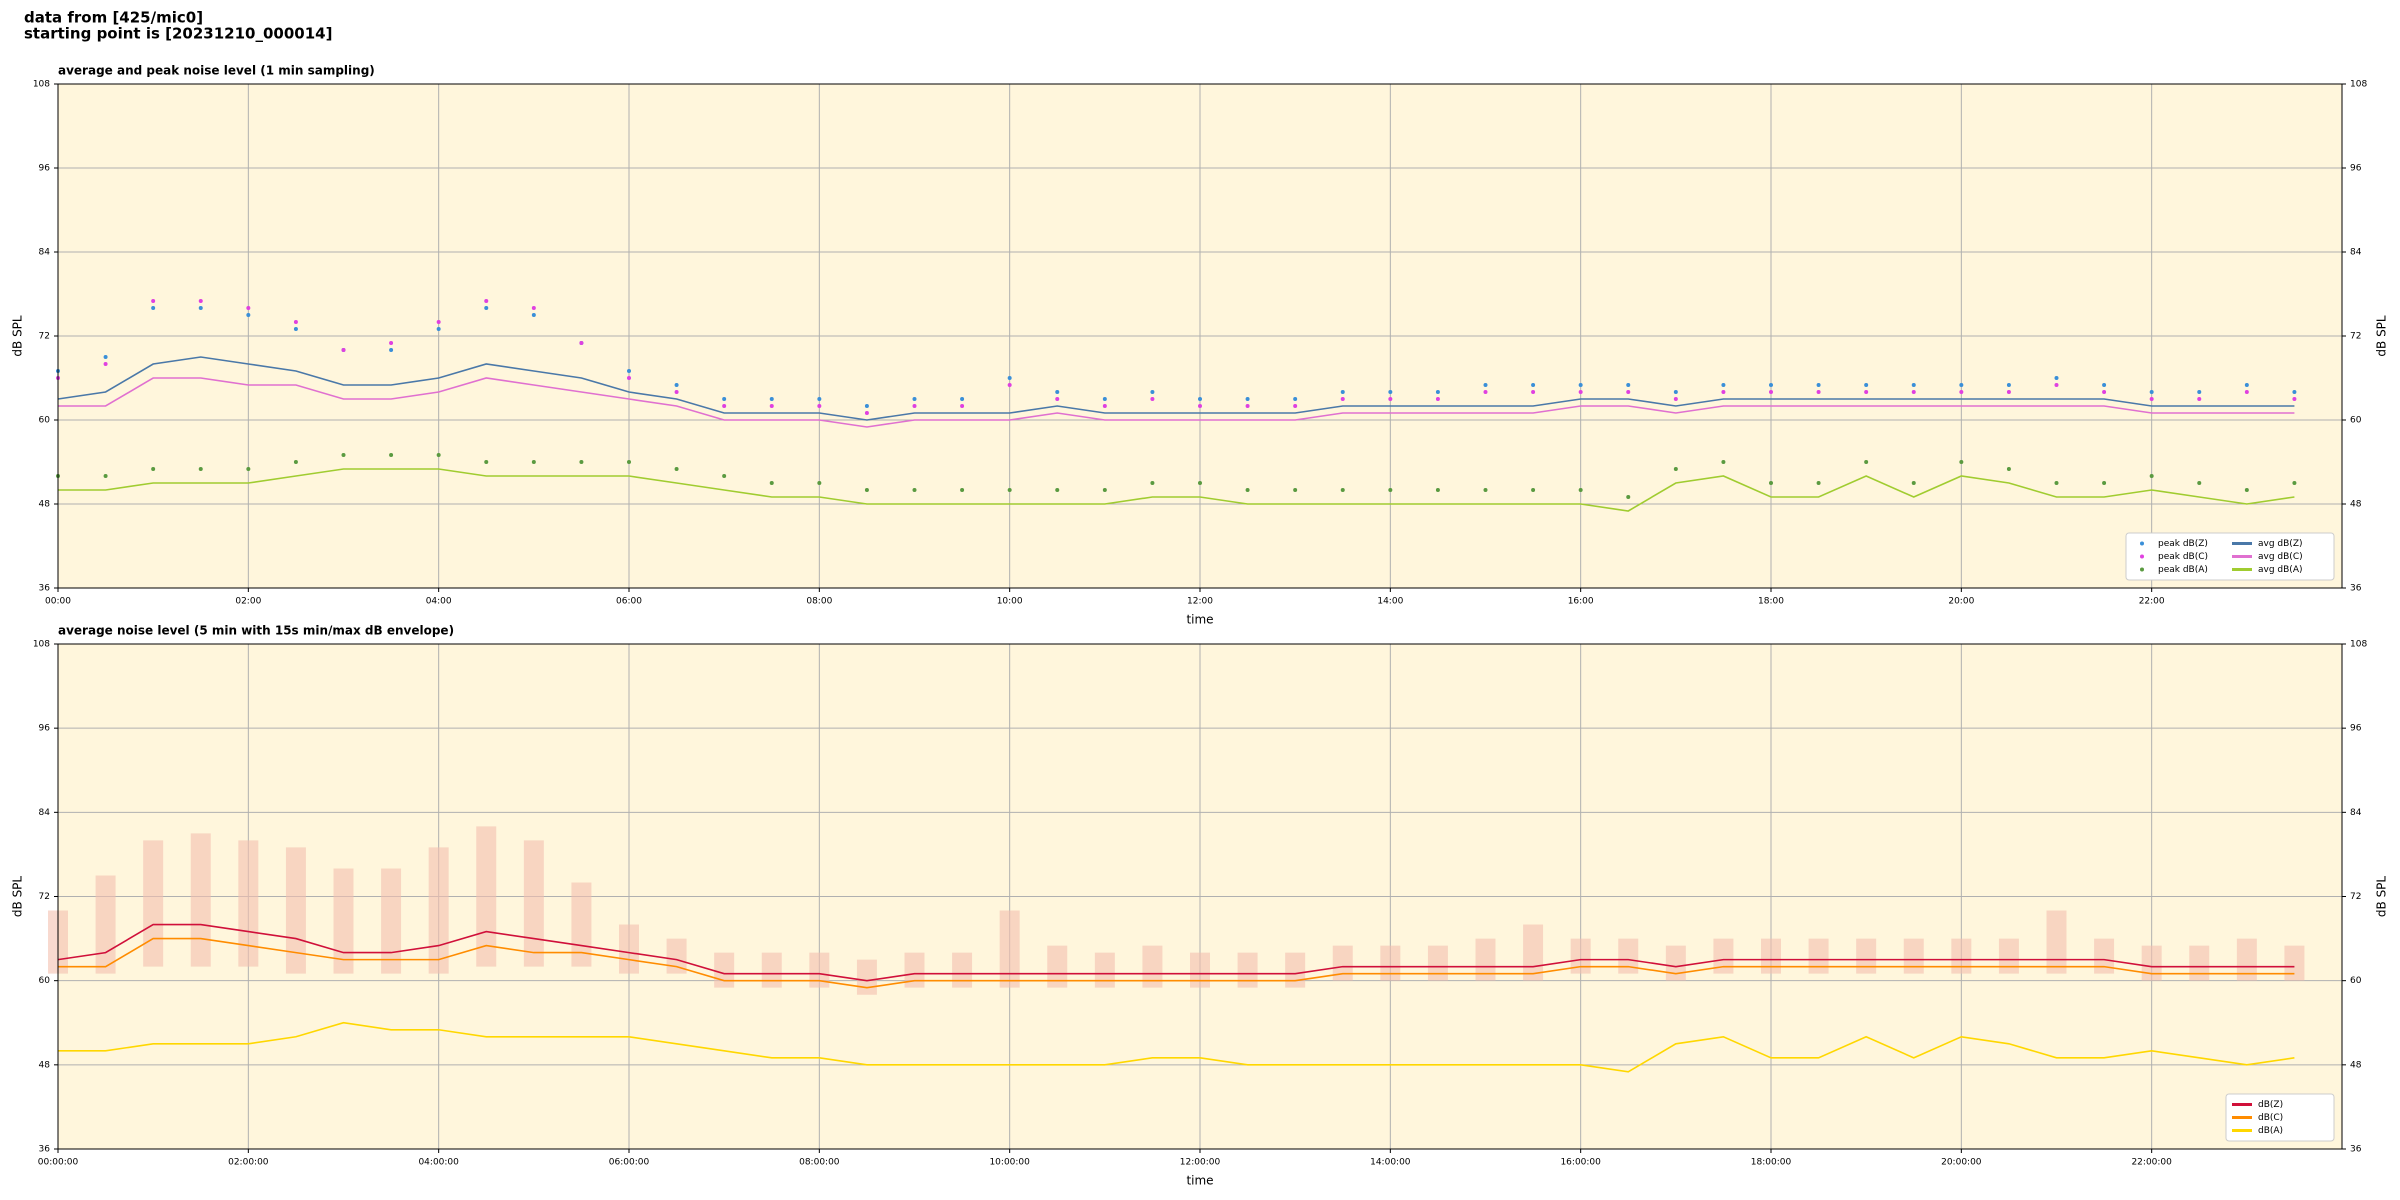 This screenshot has height=1200, width=2400. Describe the element at coordinates (248, 602) in the screenshot. I see `x-tick-label: 02:00` at that location.